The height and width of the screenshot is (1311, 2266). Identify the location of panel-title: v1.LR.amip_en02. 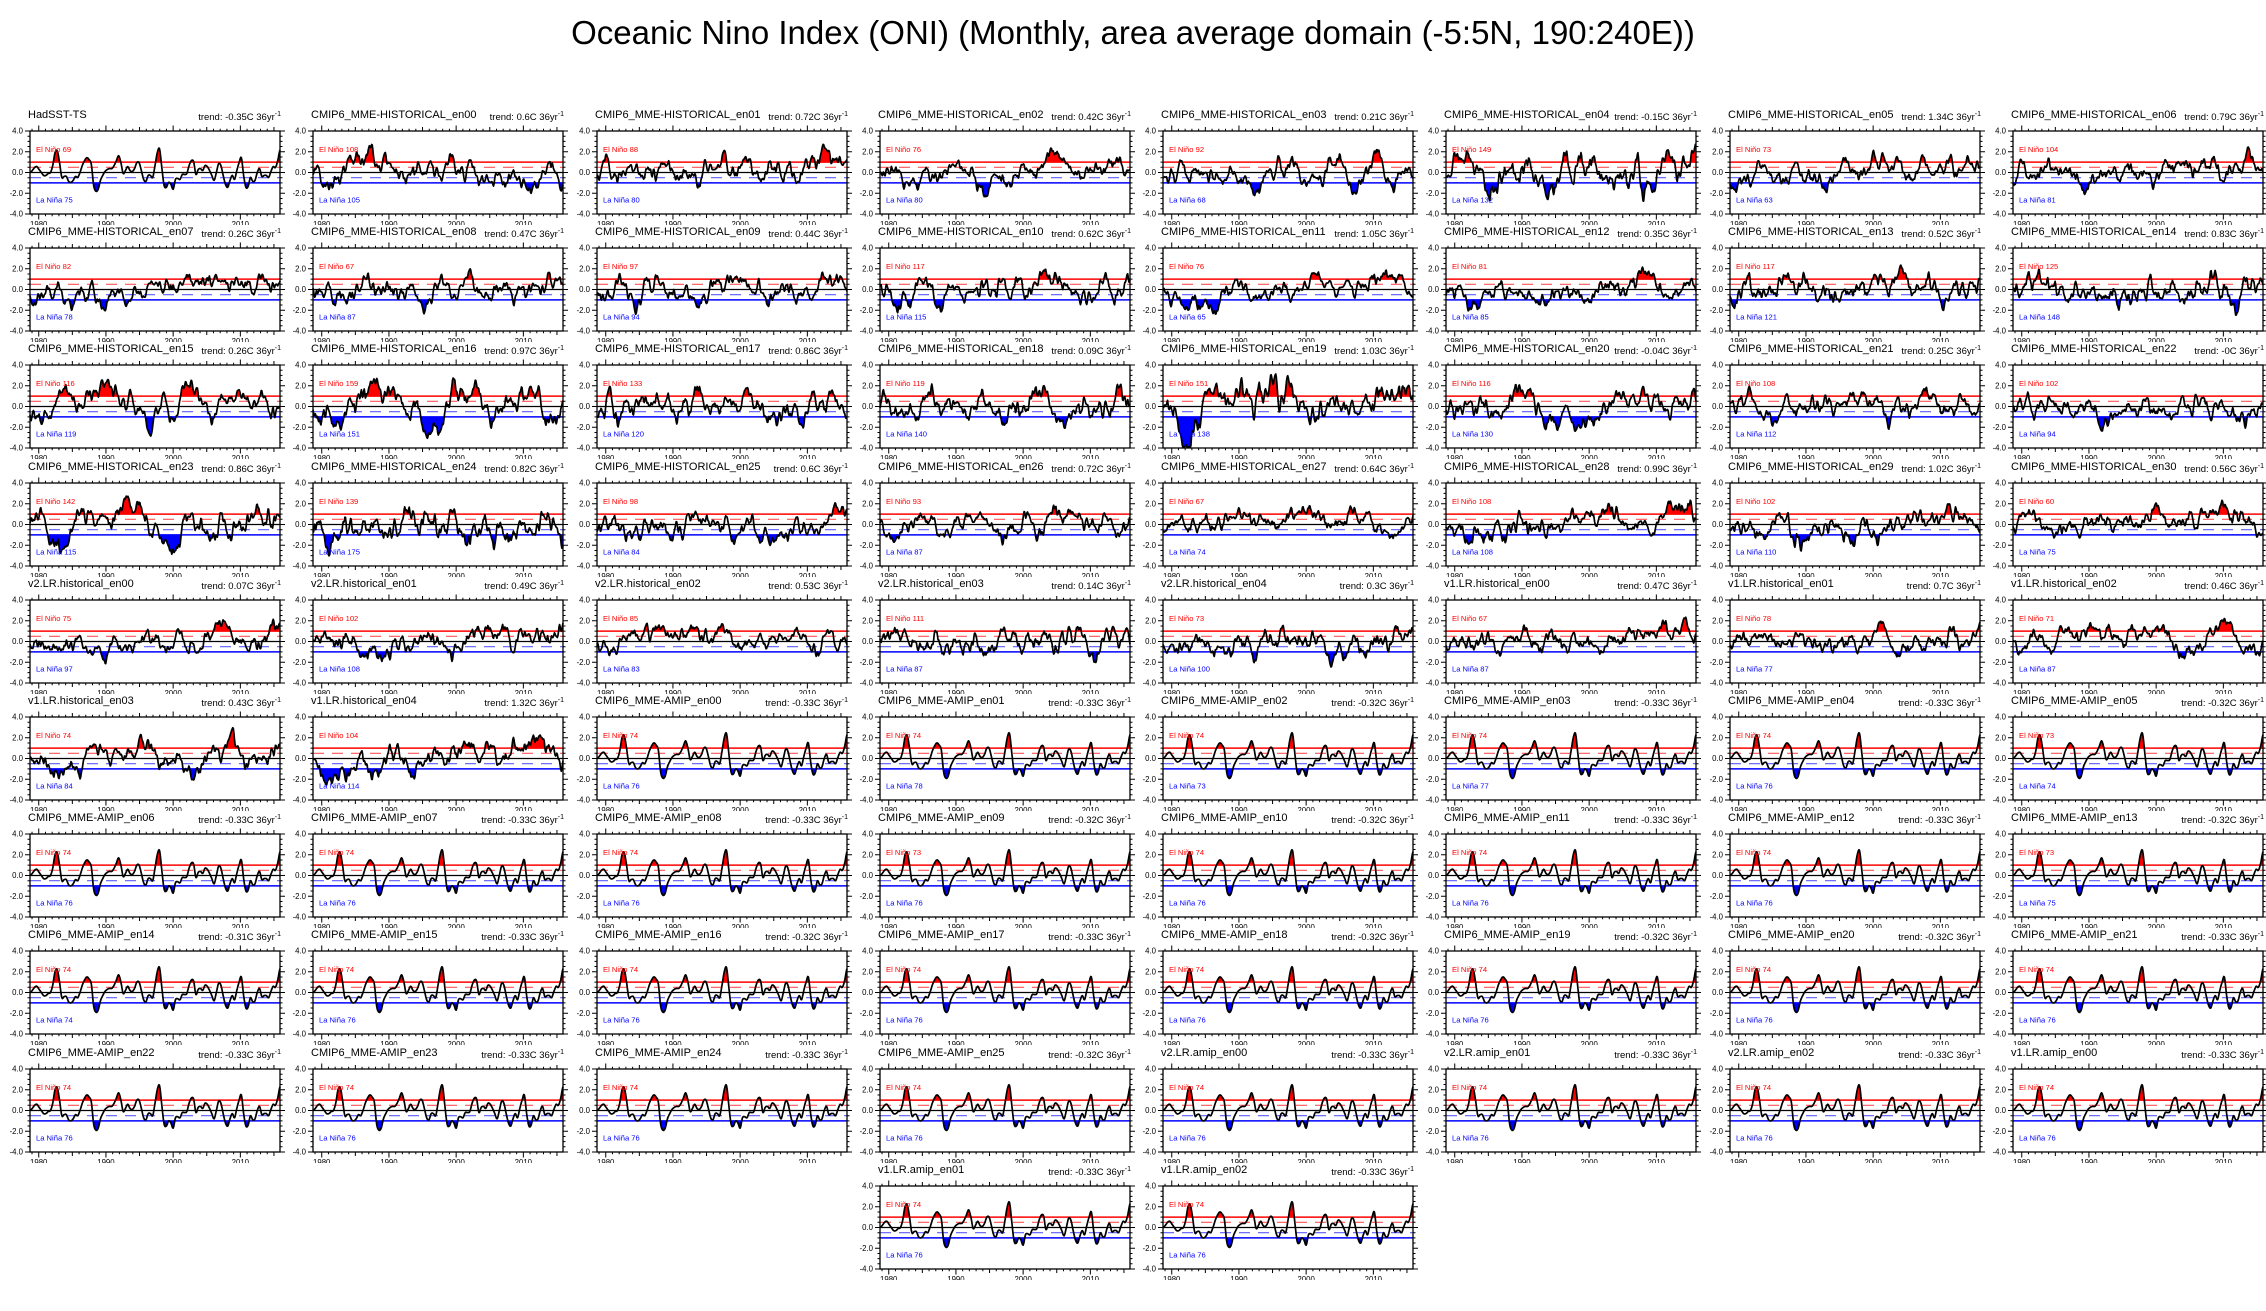
(1204, 1170).